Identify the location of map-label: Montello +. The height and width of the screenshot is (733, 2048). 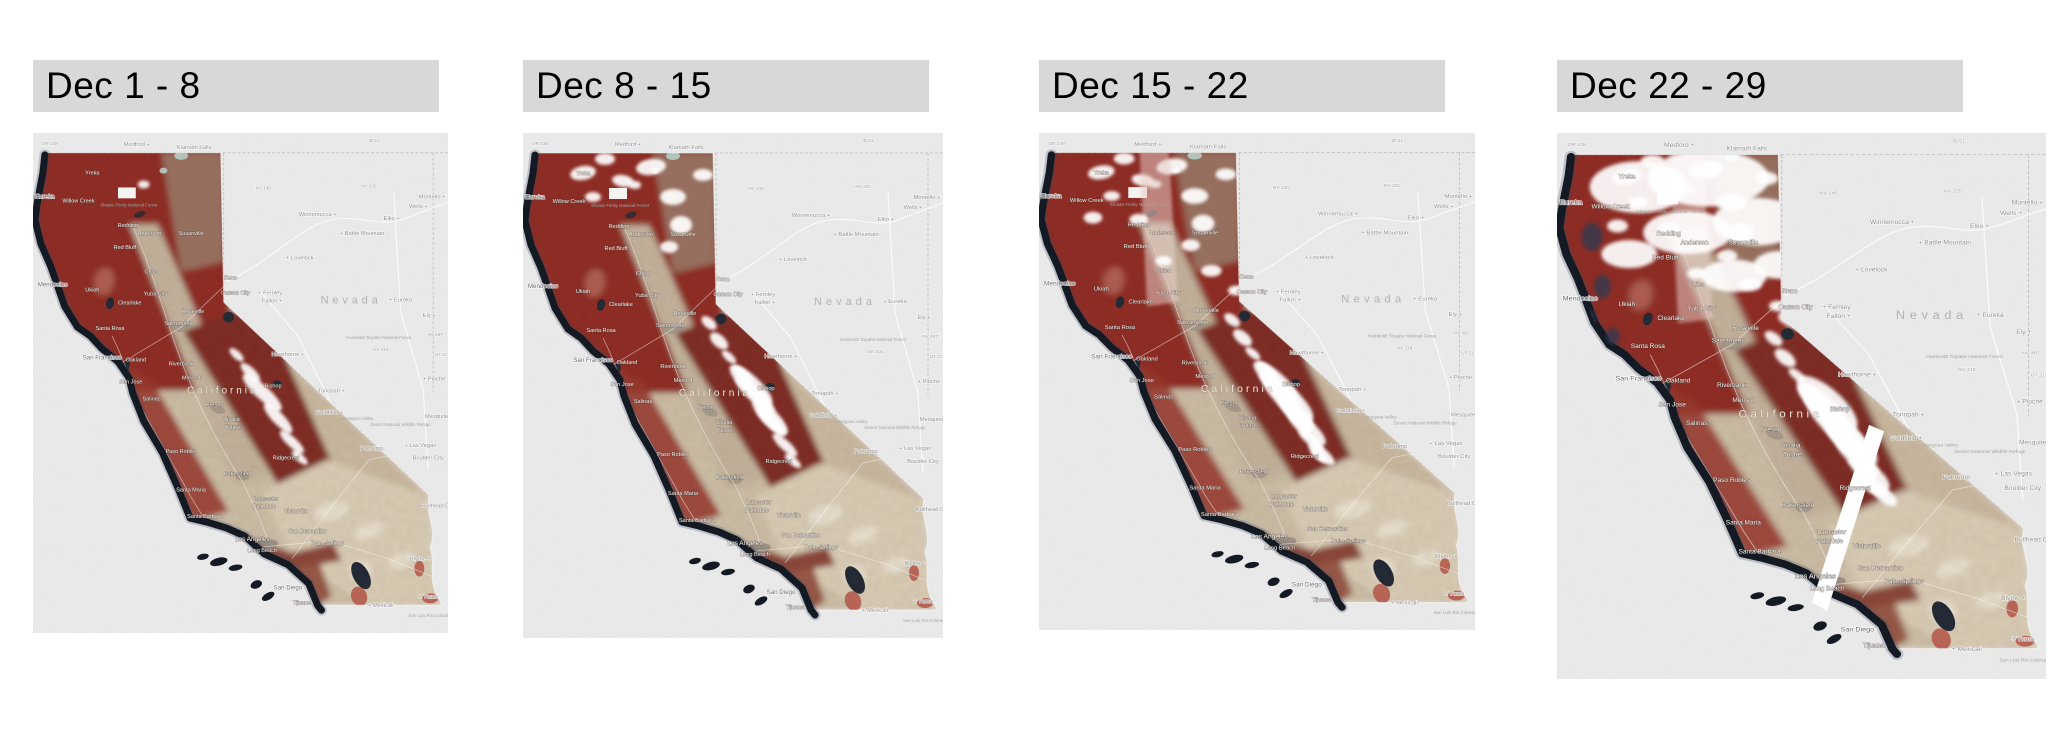
(2027, 203).